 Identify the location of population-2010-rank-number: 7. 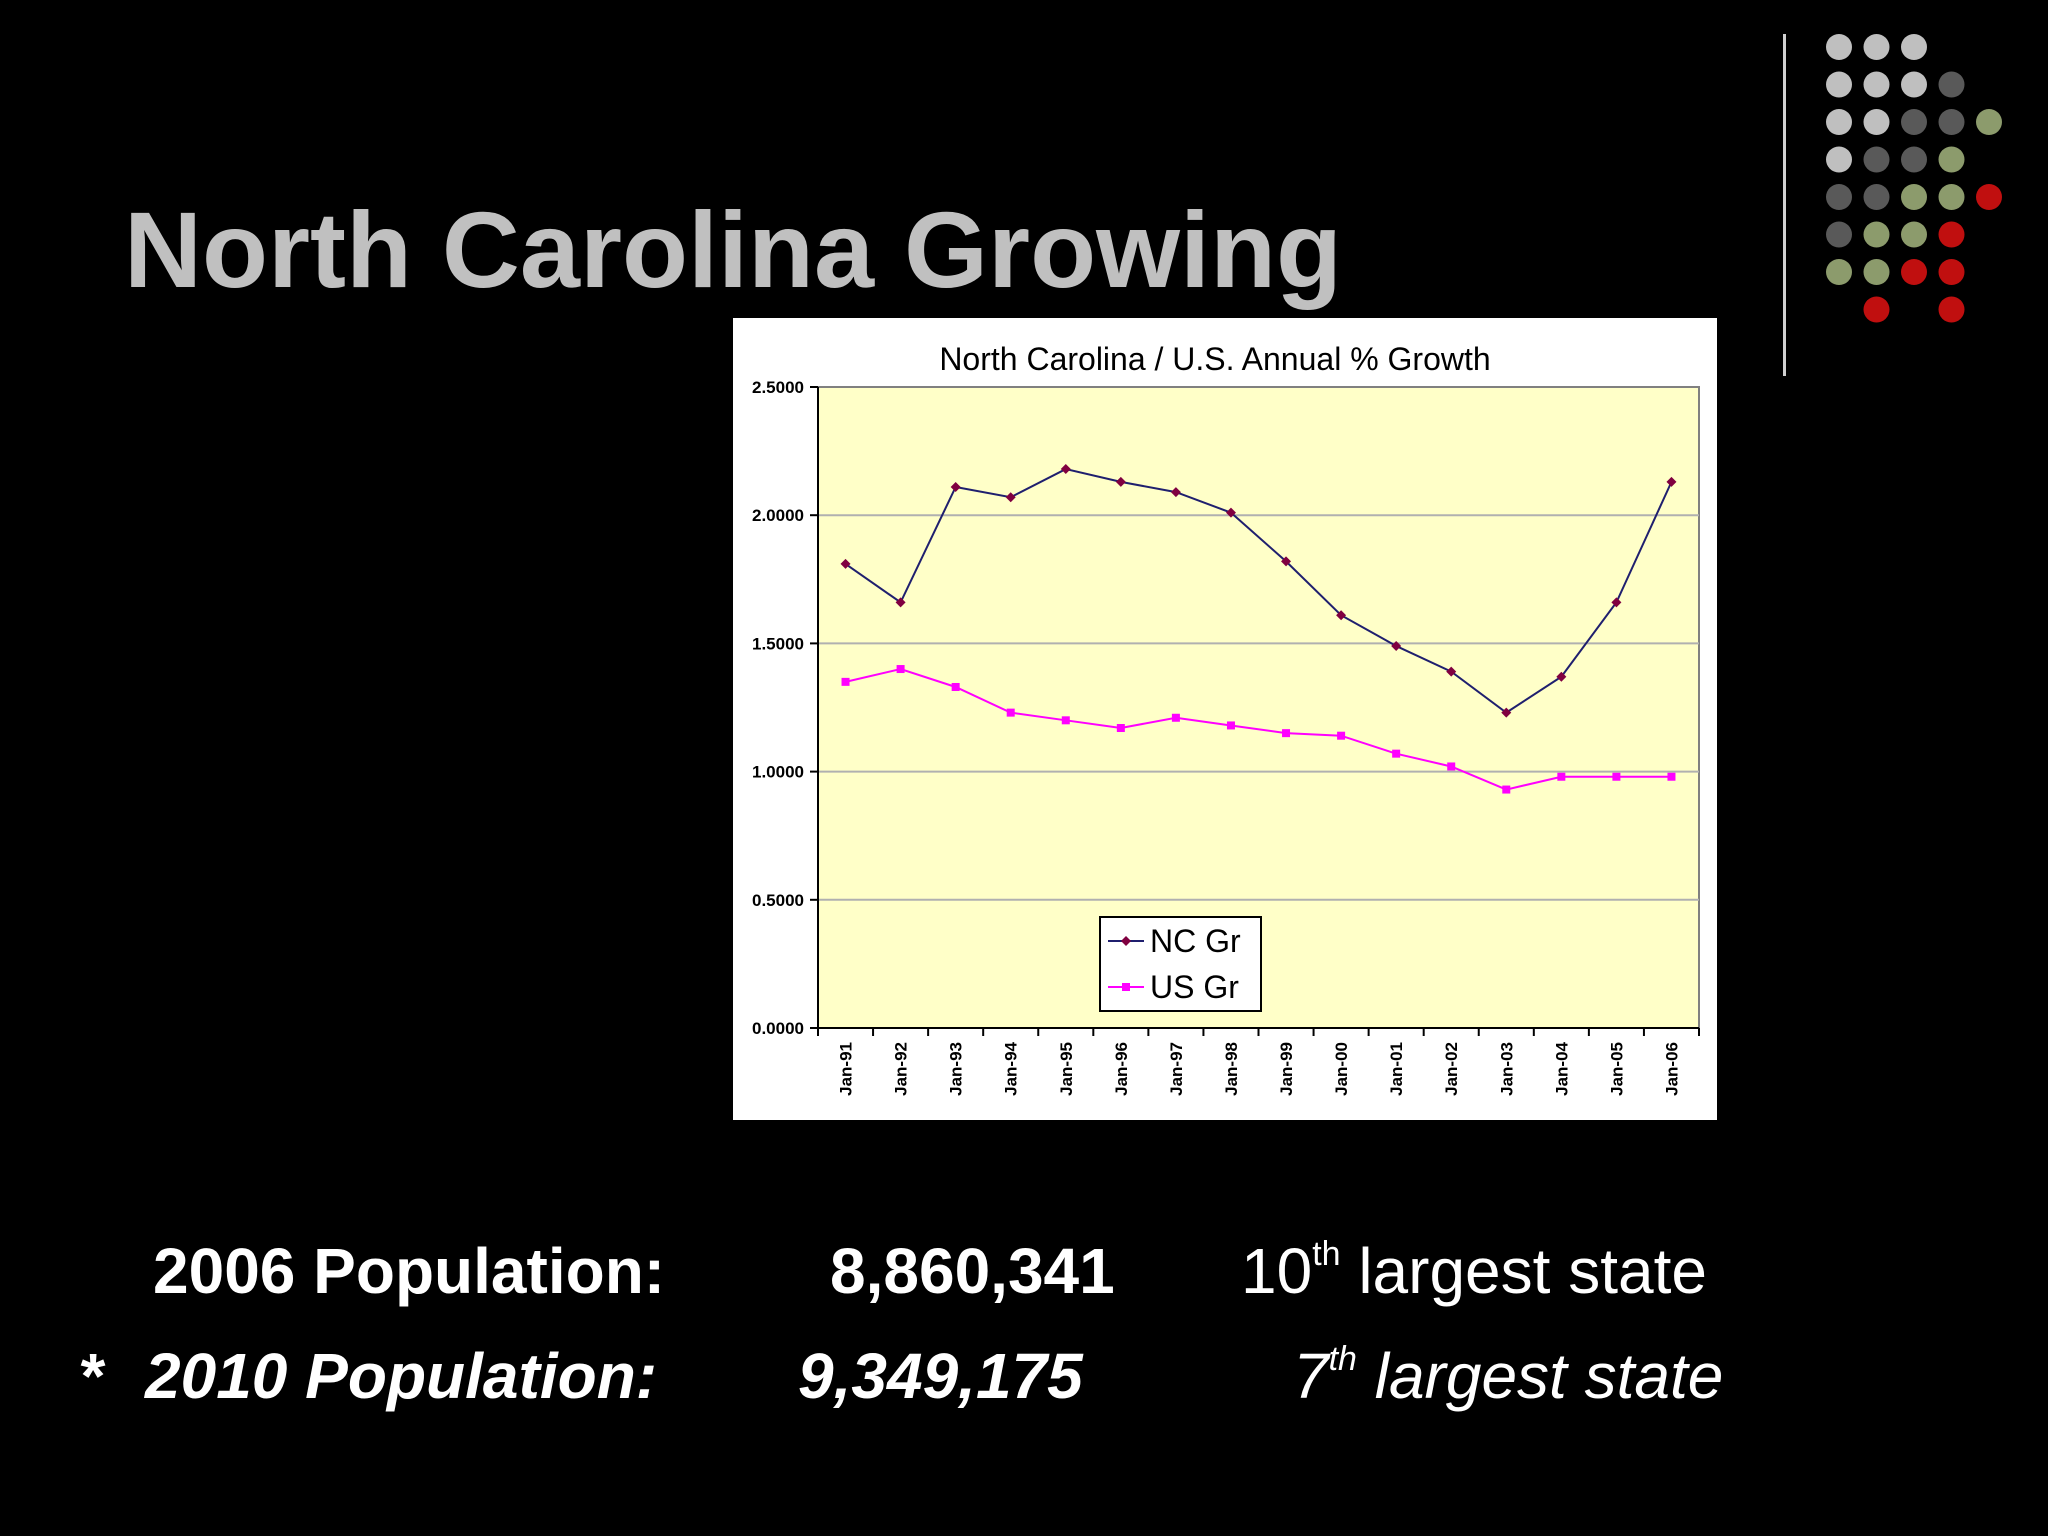
(1311, 1376).